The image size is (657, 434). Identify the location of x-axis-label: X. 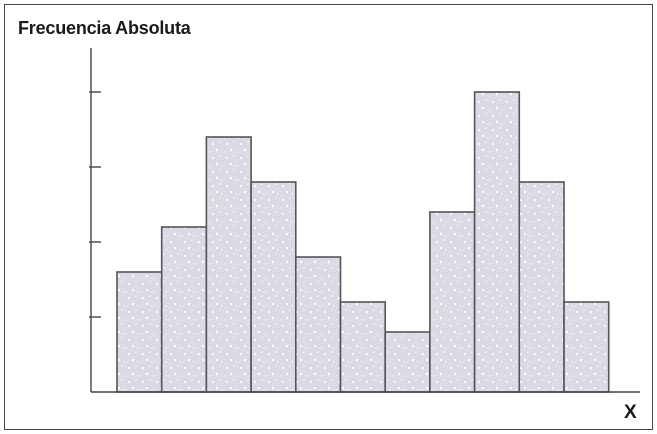
(630, 412).